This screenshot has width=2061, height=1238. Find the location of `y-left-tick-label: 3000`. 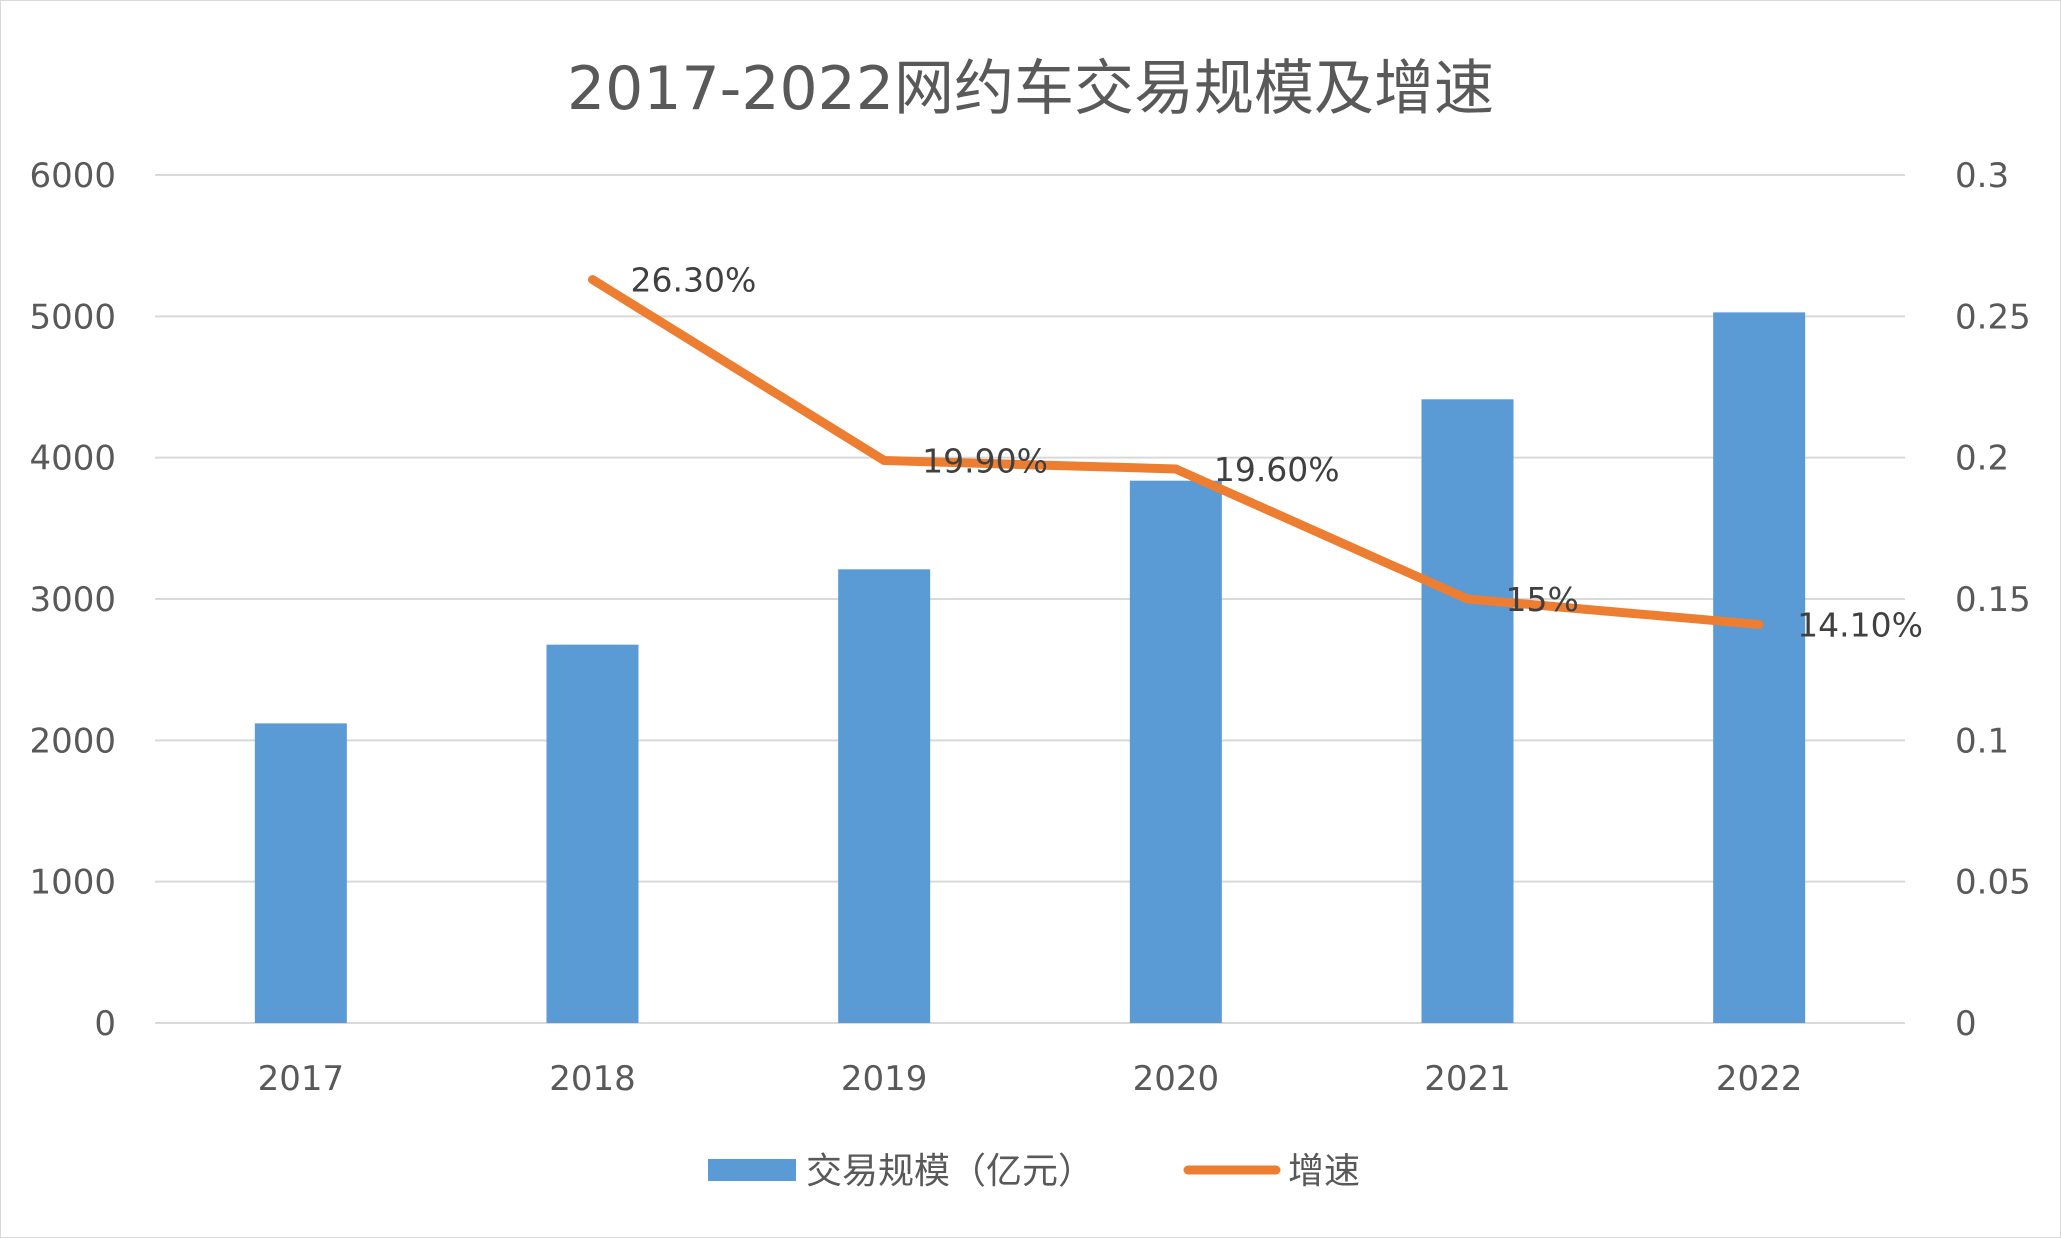

y-left-tick-label: 3000 is located at coordinates (72, 600).